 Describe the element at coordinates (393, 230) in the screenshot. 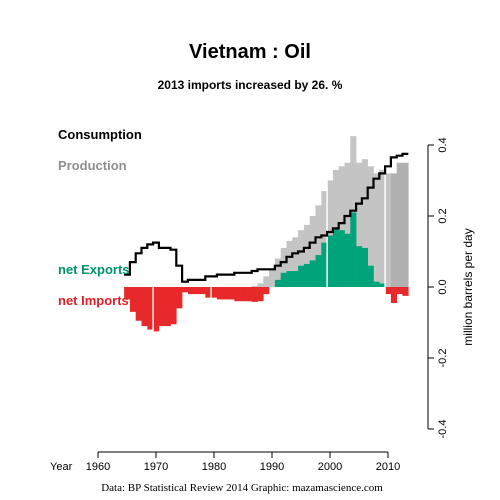

I see `production-bar-2011` at that location.